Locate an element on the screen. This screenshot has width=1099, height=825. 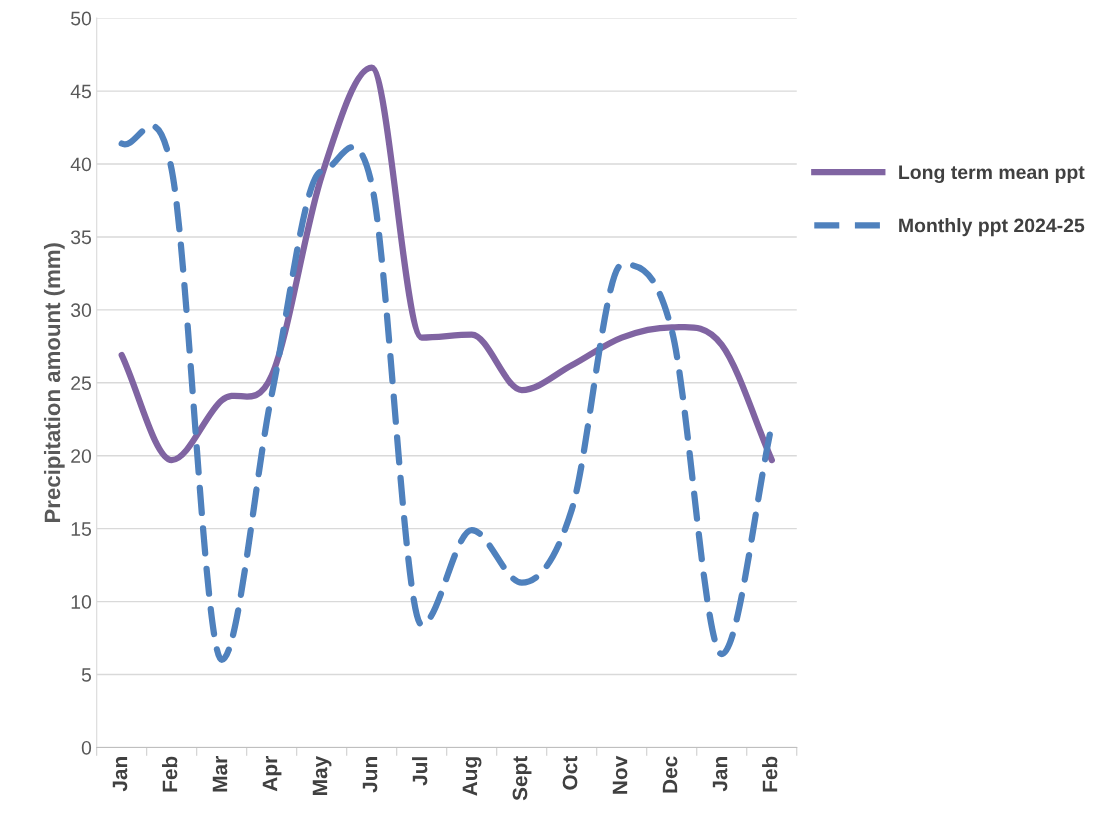
y-tick-label: 35 is located at coordinates (81, 237).